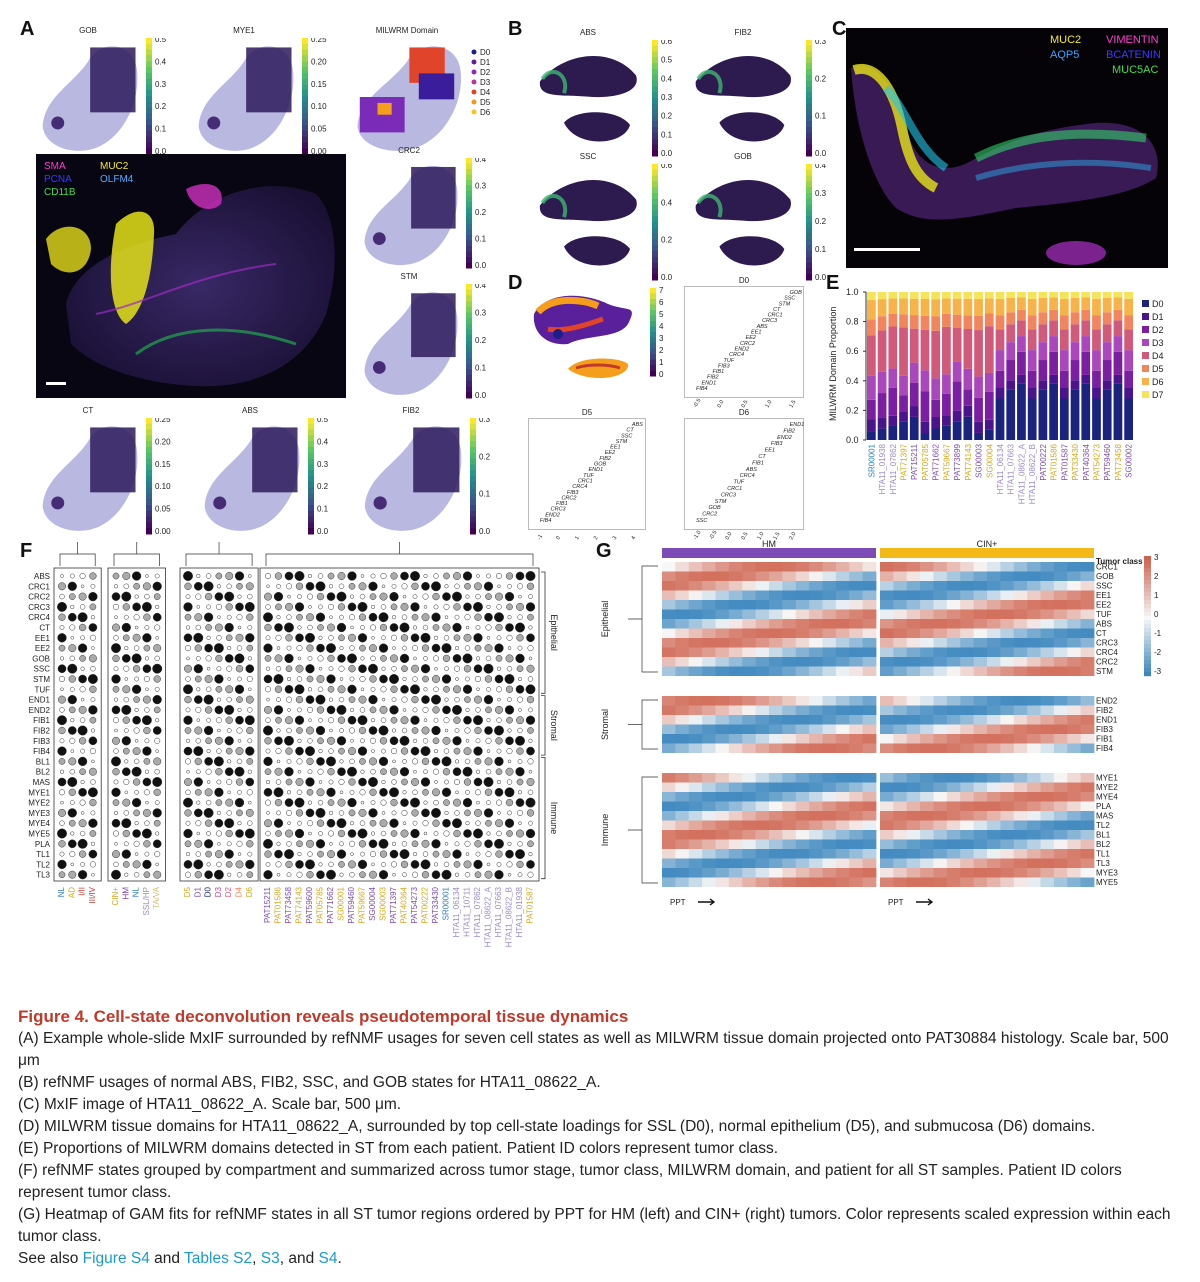 The width and height of the screenshot is (1200, 1282). What do you see at coordinates (1158, 633) in the screenshot?
I see `panel-g-scale-tick: -1` at bounding box center [1158, 633].